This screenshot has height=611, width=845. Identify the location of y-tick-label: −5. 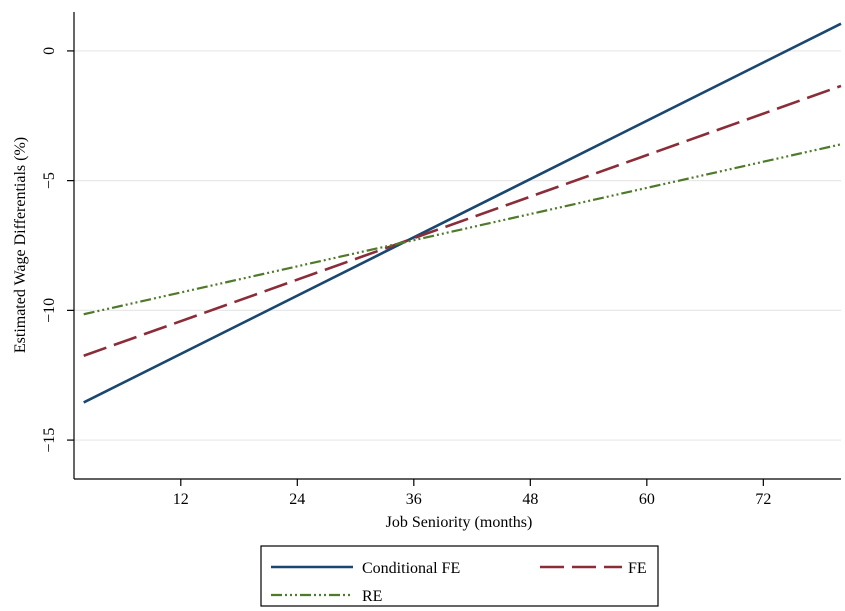
(49, 180).